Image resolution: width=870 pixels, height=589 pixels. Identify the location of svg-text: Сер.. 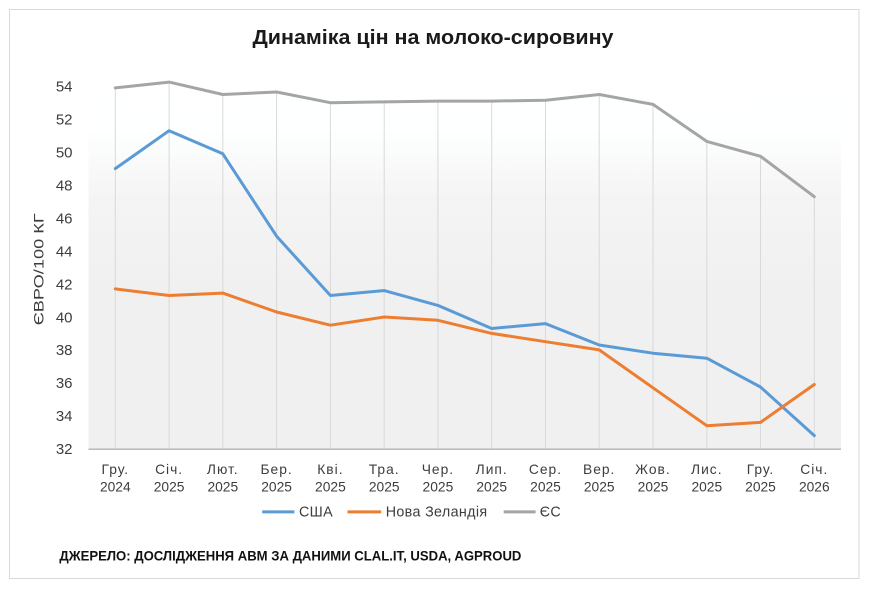
(545, 469).